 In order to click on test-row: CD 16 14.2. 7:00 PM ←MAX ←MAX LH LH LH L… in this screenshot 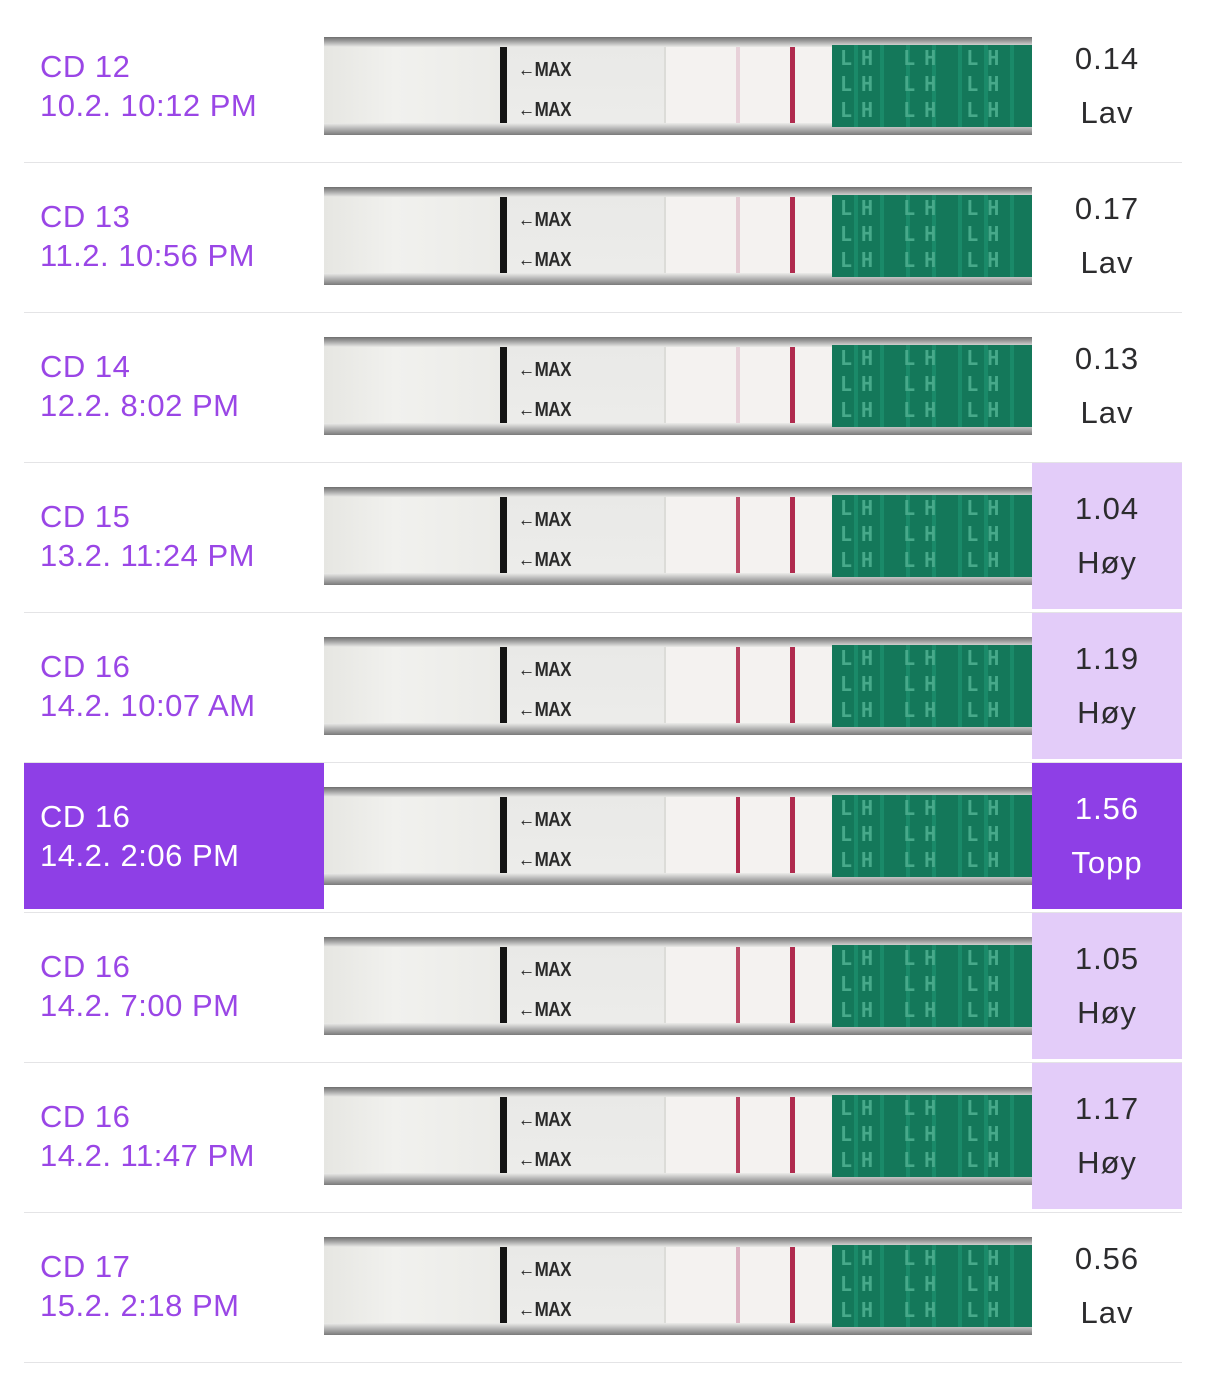, I will do `click(603, 988)`.